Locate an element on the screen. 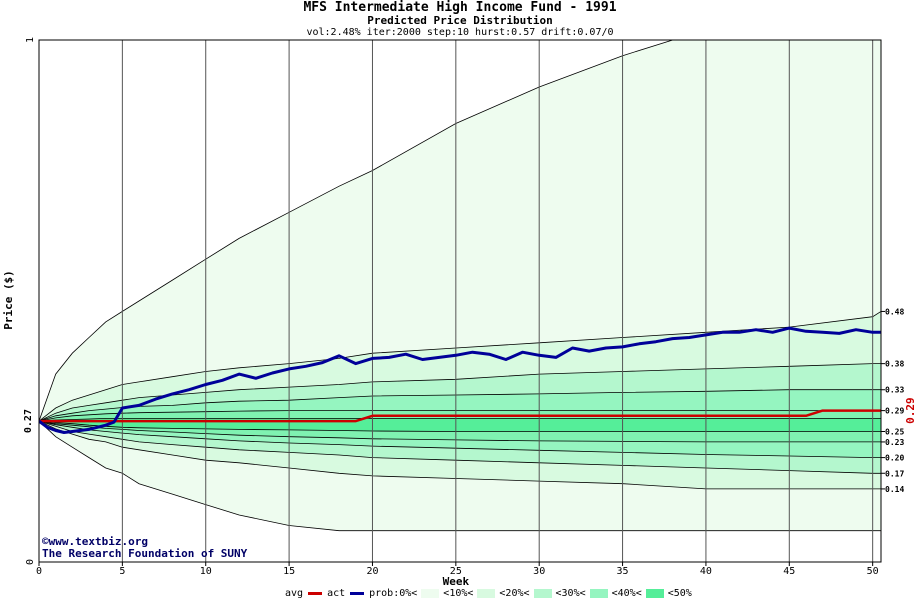 This screenshot has height=600, width=920. legend-avg-label: avg is located at coordinates (294, 593).